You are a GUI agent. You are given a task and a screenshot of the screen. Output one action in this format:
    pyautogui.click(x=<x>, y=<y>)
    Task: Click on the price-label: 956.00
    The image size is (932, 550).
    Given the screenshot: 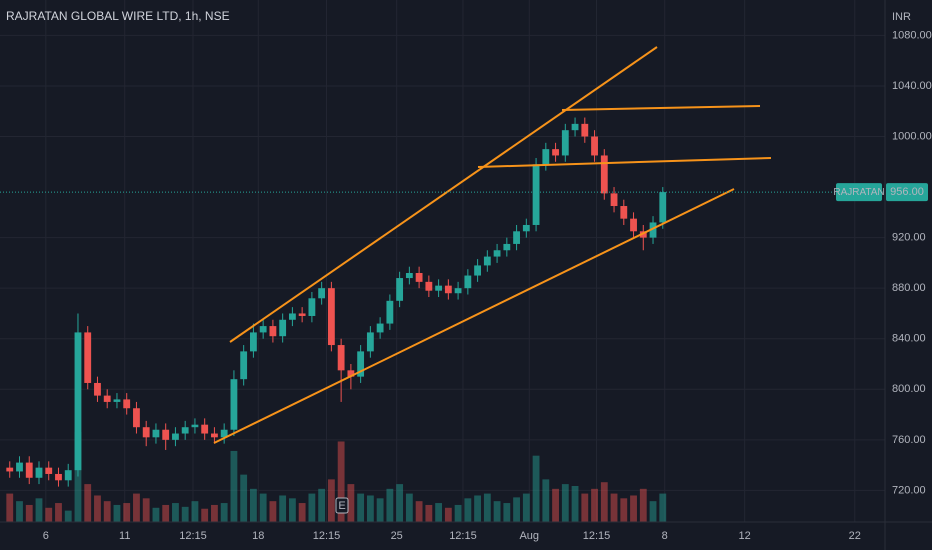 What is the action you would take?
    pyautogui.click(x=907, y=192)
    